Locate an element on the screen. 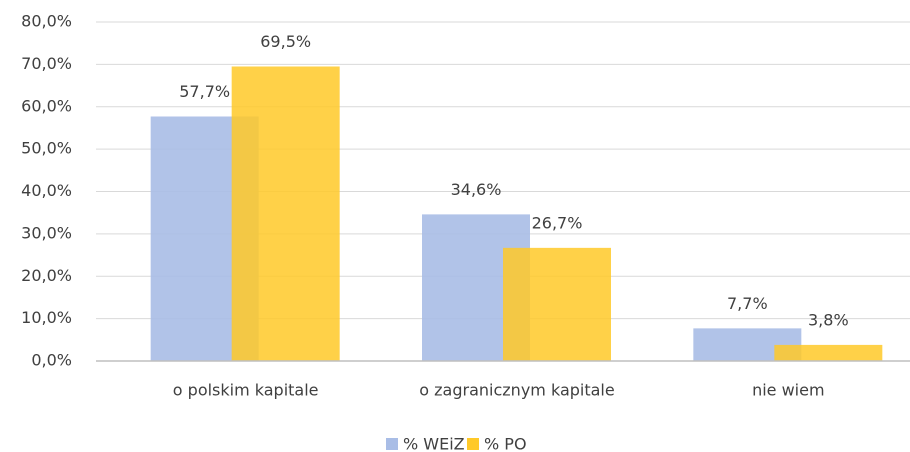  y-tick-label: 40,0% is located at coordinates (46, 190).